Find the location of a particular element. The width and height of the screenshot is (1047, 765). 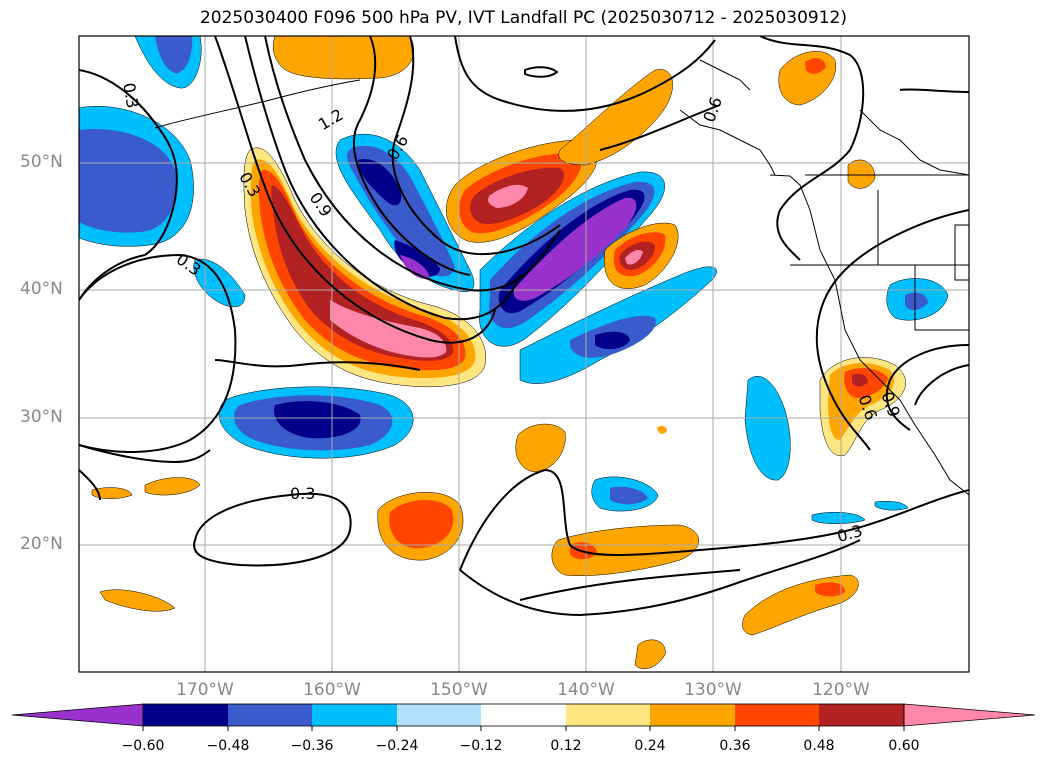

lon-tick-170w: 170°W is located at coordinates (205, 690).